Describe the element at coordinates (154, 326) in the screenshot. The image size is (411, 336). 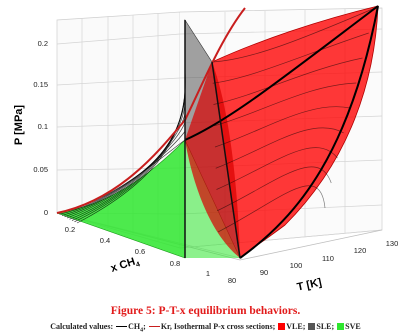
I see `kr-line-swatch` at that location.